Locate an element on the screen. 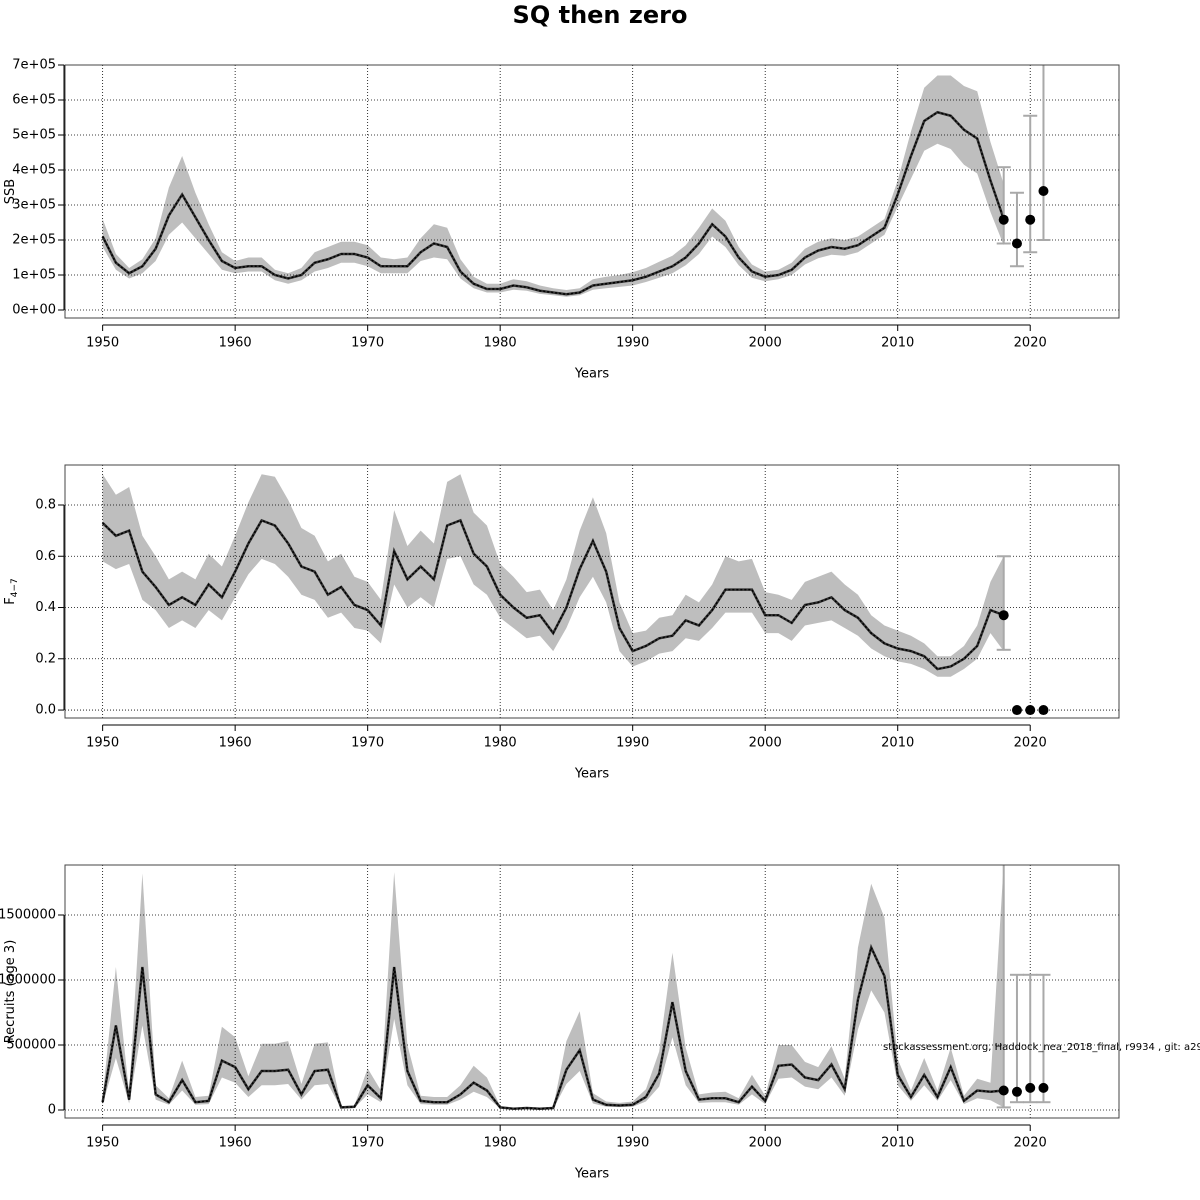 This screenshot has width=1200, height=1200. y-tick-label: 6e+05 is located at coordinates (34, 100).